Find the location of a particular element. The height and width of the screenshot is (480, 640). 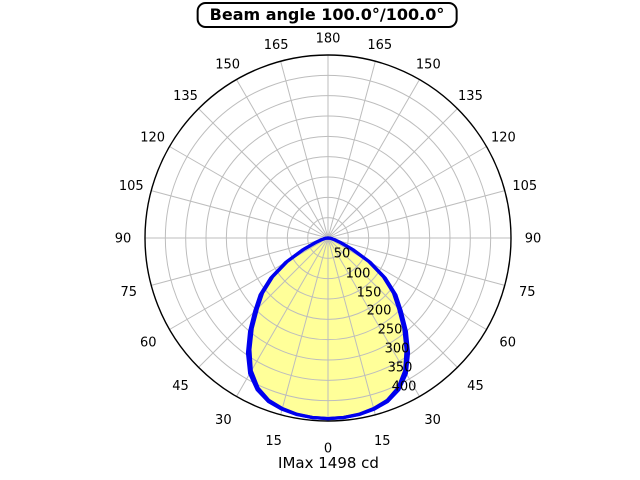

beam-curve-c0 is located at coordinates (328, 328).